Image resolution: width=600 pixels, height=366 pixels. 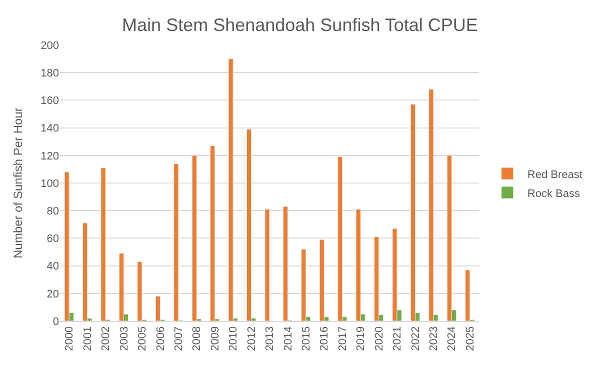 I want to click on x-tick-label: 2009, so click(x=215, y=338).